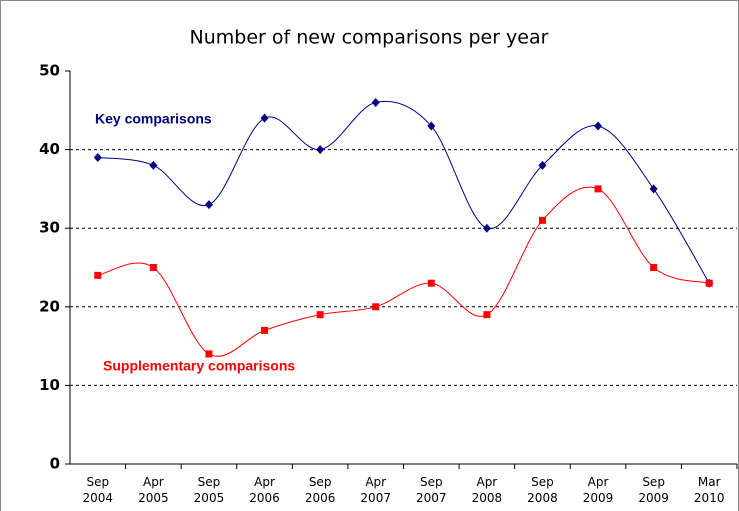 The image size is (739, 511). I want to click on x-tick-label: Sep 2006, so click(320, 490).